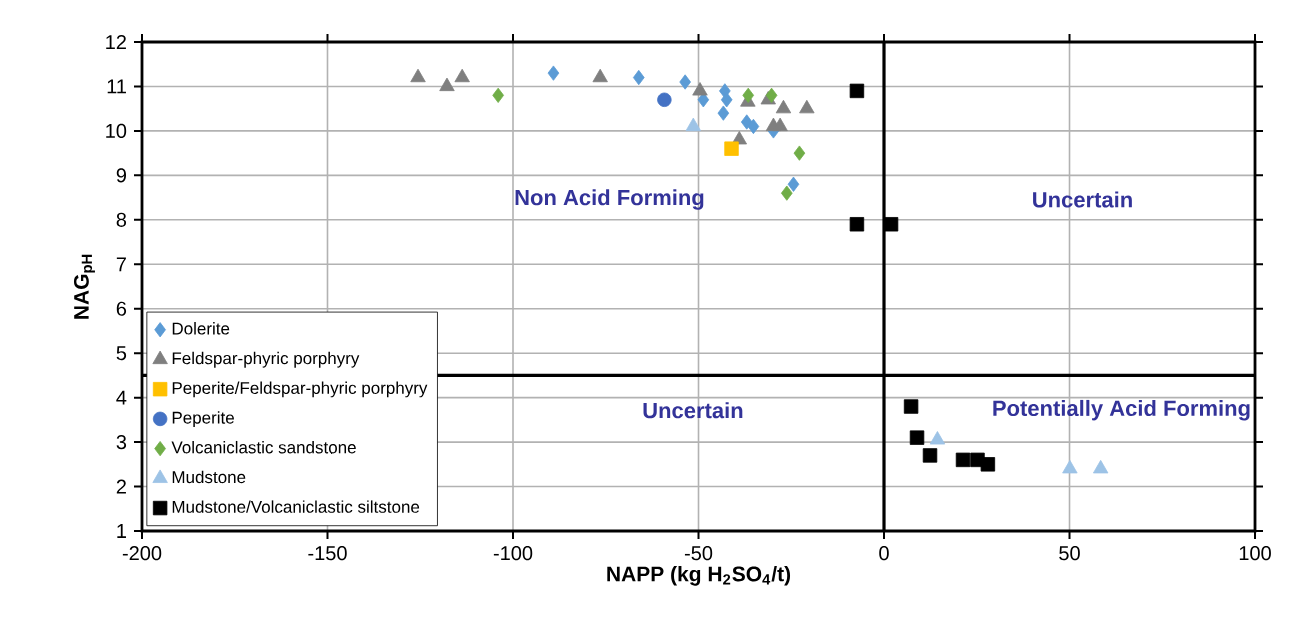 Image resolution: width=1289 pixels, height=621 pixels. What do you see at coordinates (142, 553) in the screenshot?
I see `x-tick-label: -200` at bounding box center [142, 553].